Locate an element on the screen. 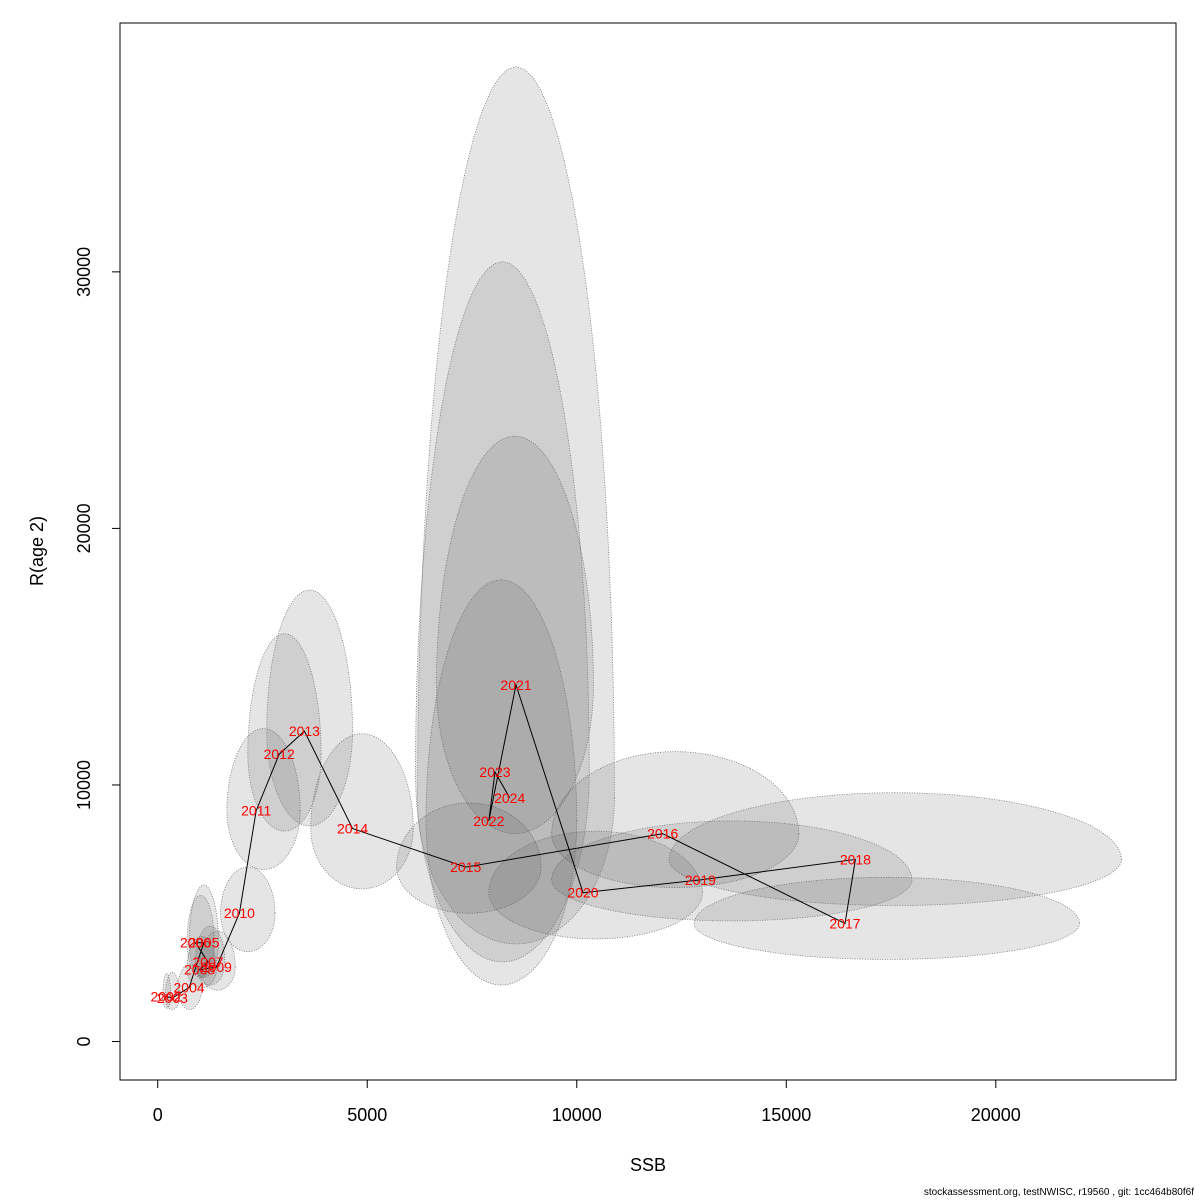 The width and height of the screenshot is (1200, 1200). year-label-2007: 2007 is located at coordinates (207, 962).